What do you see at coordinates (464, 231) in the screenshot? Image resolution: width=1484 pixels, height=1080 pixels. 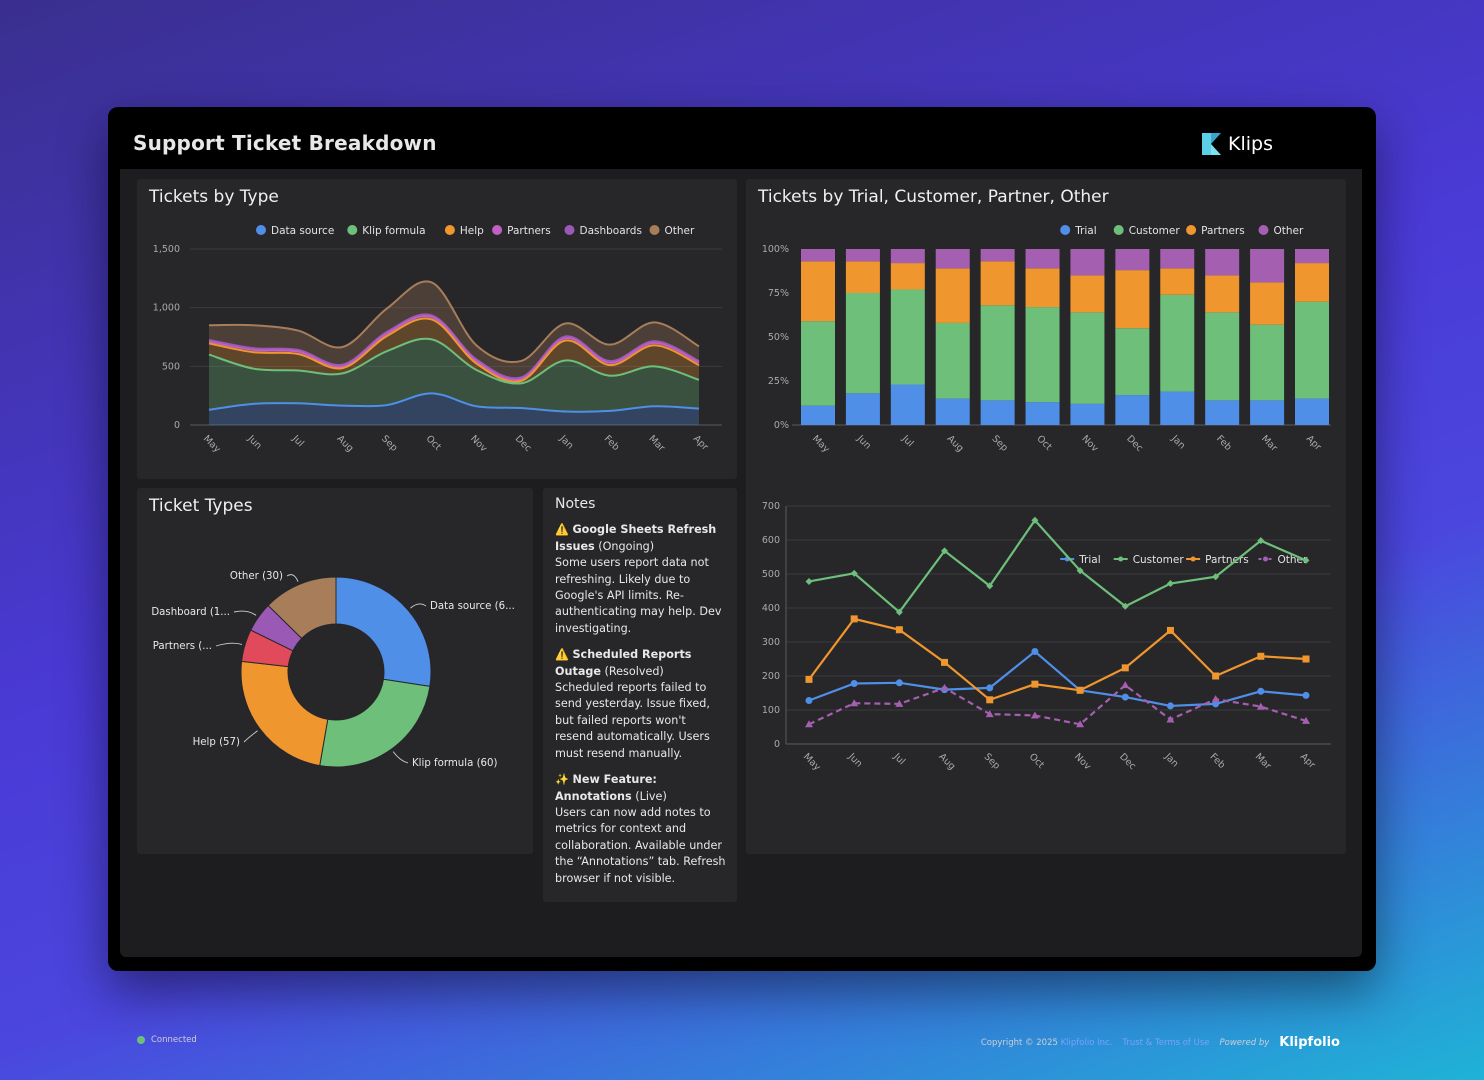 I see `legend-item-help: Help` at bounding box center [464, 231].